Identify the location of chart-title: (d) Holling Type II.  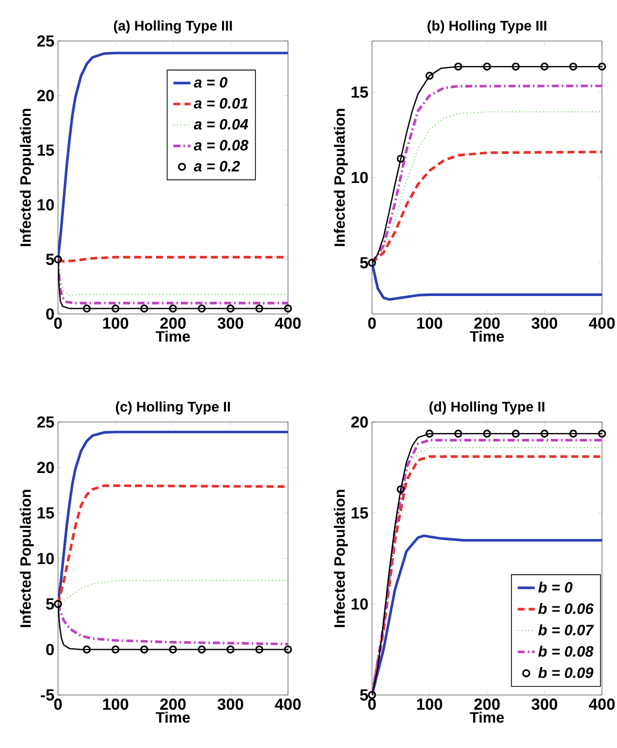
(487, 407).